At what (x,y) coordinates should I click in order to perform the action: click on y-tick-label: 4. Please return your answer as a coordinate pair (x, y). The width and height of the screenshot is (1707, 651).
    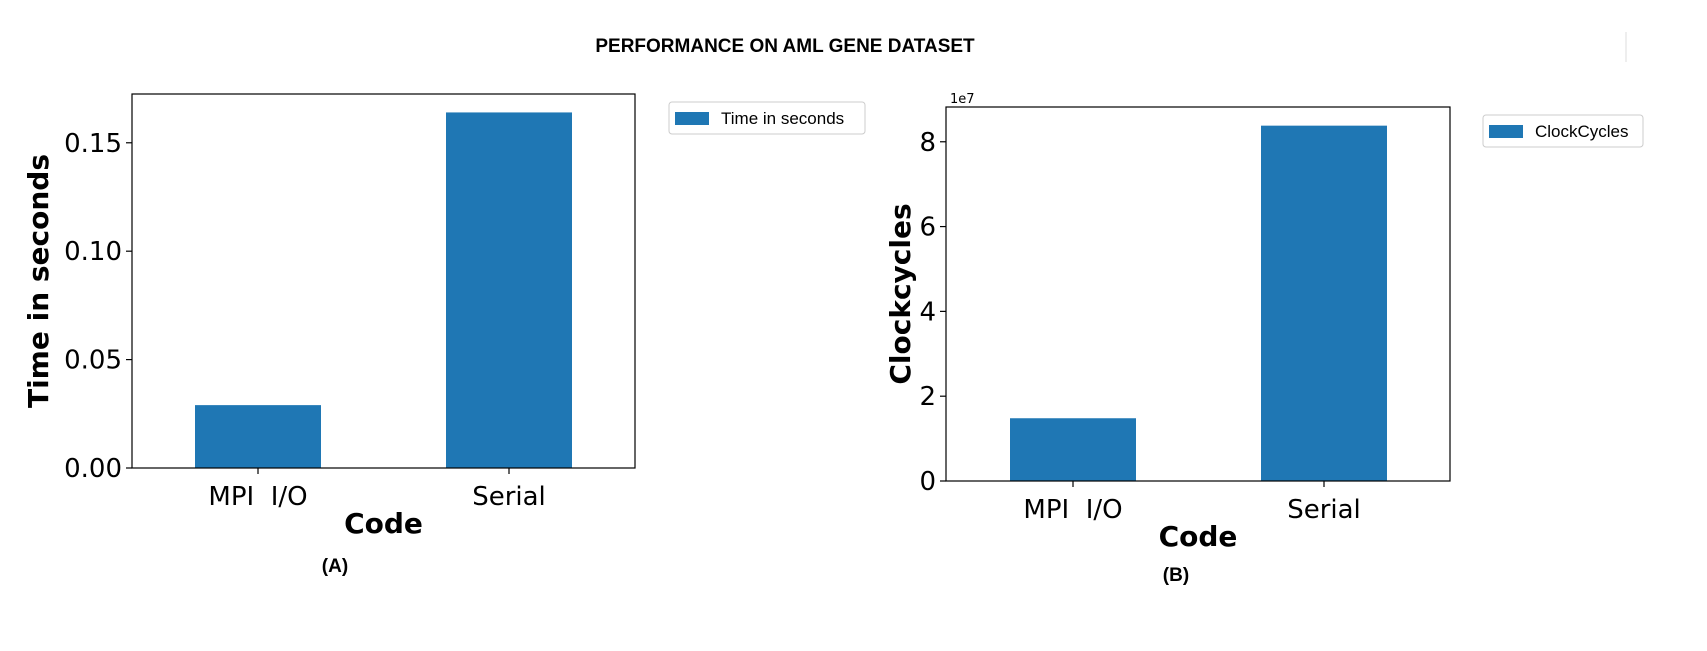
    Looking at the image, I should click on (927, 312).